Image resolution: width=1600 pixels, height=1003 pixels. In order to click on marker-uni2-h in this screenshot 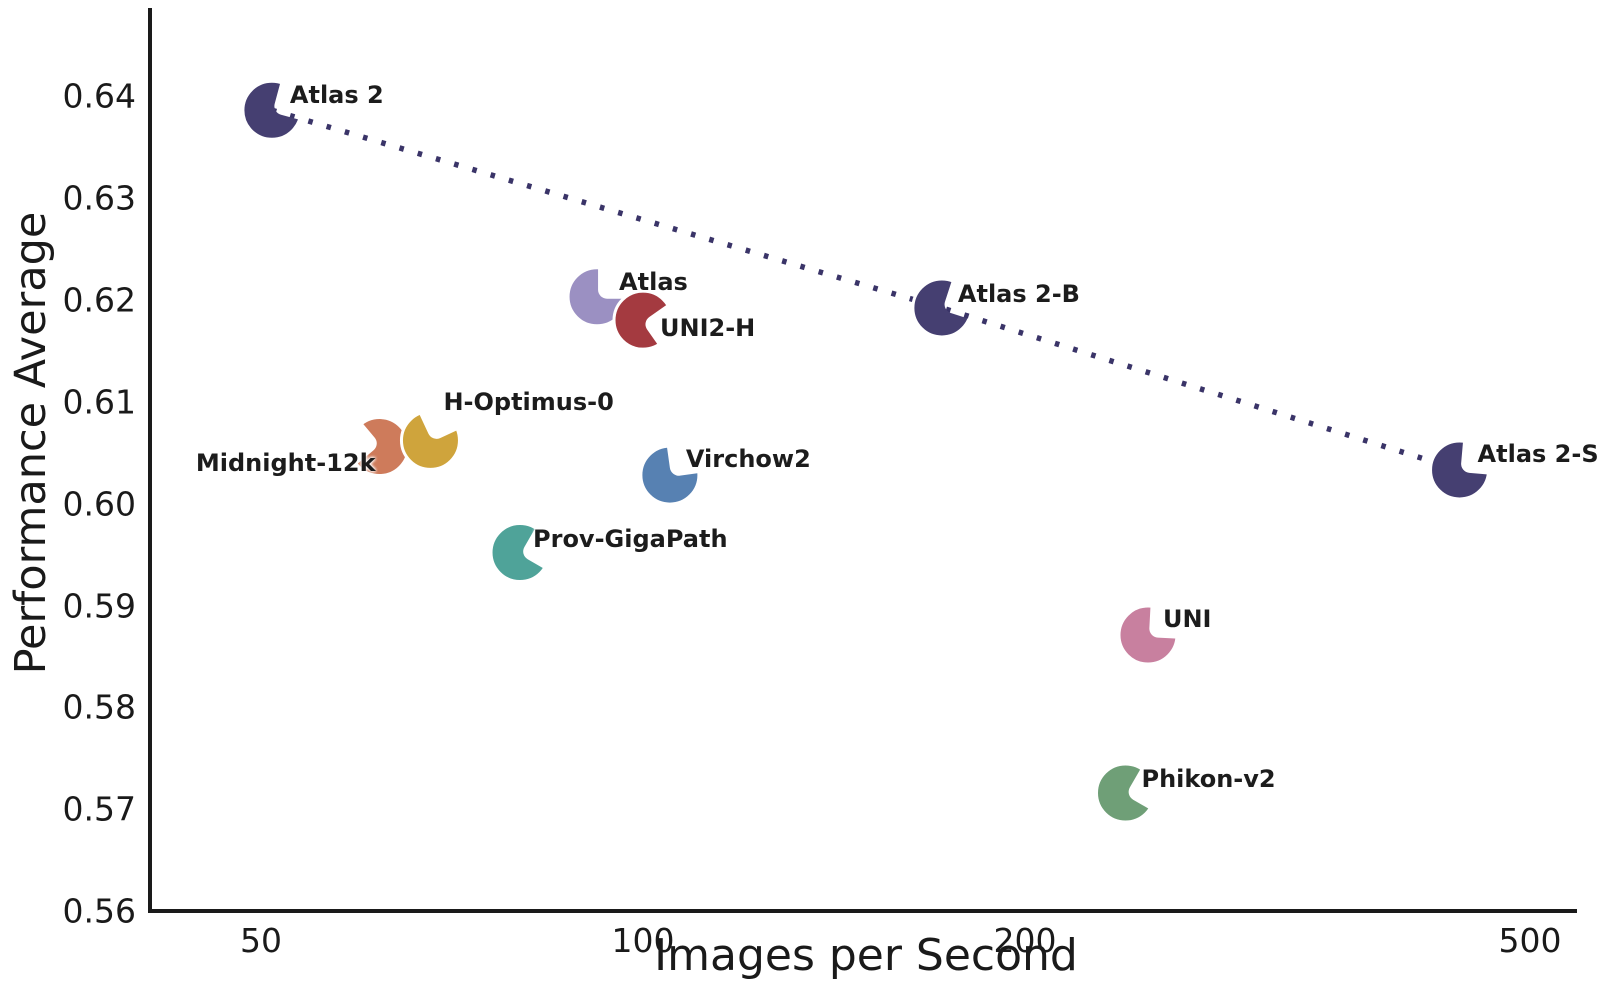, I will do `click(643, 320)`.